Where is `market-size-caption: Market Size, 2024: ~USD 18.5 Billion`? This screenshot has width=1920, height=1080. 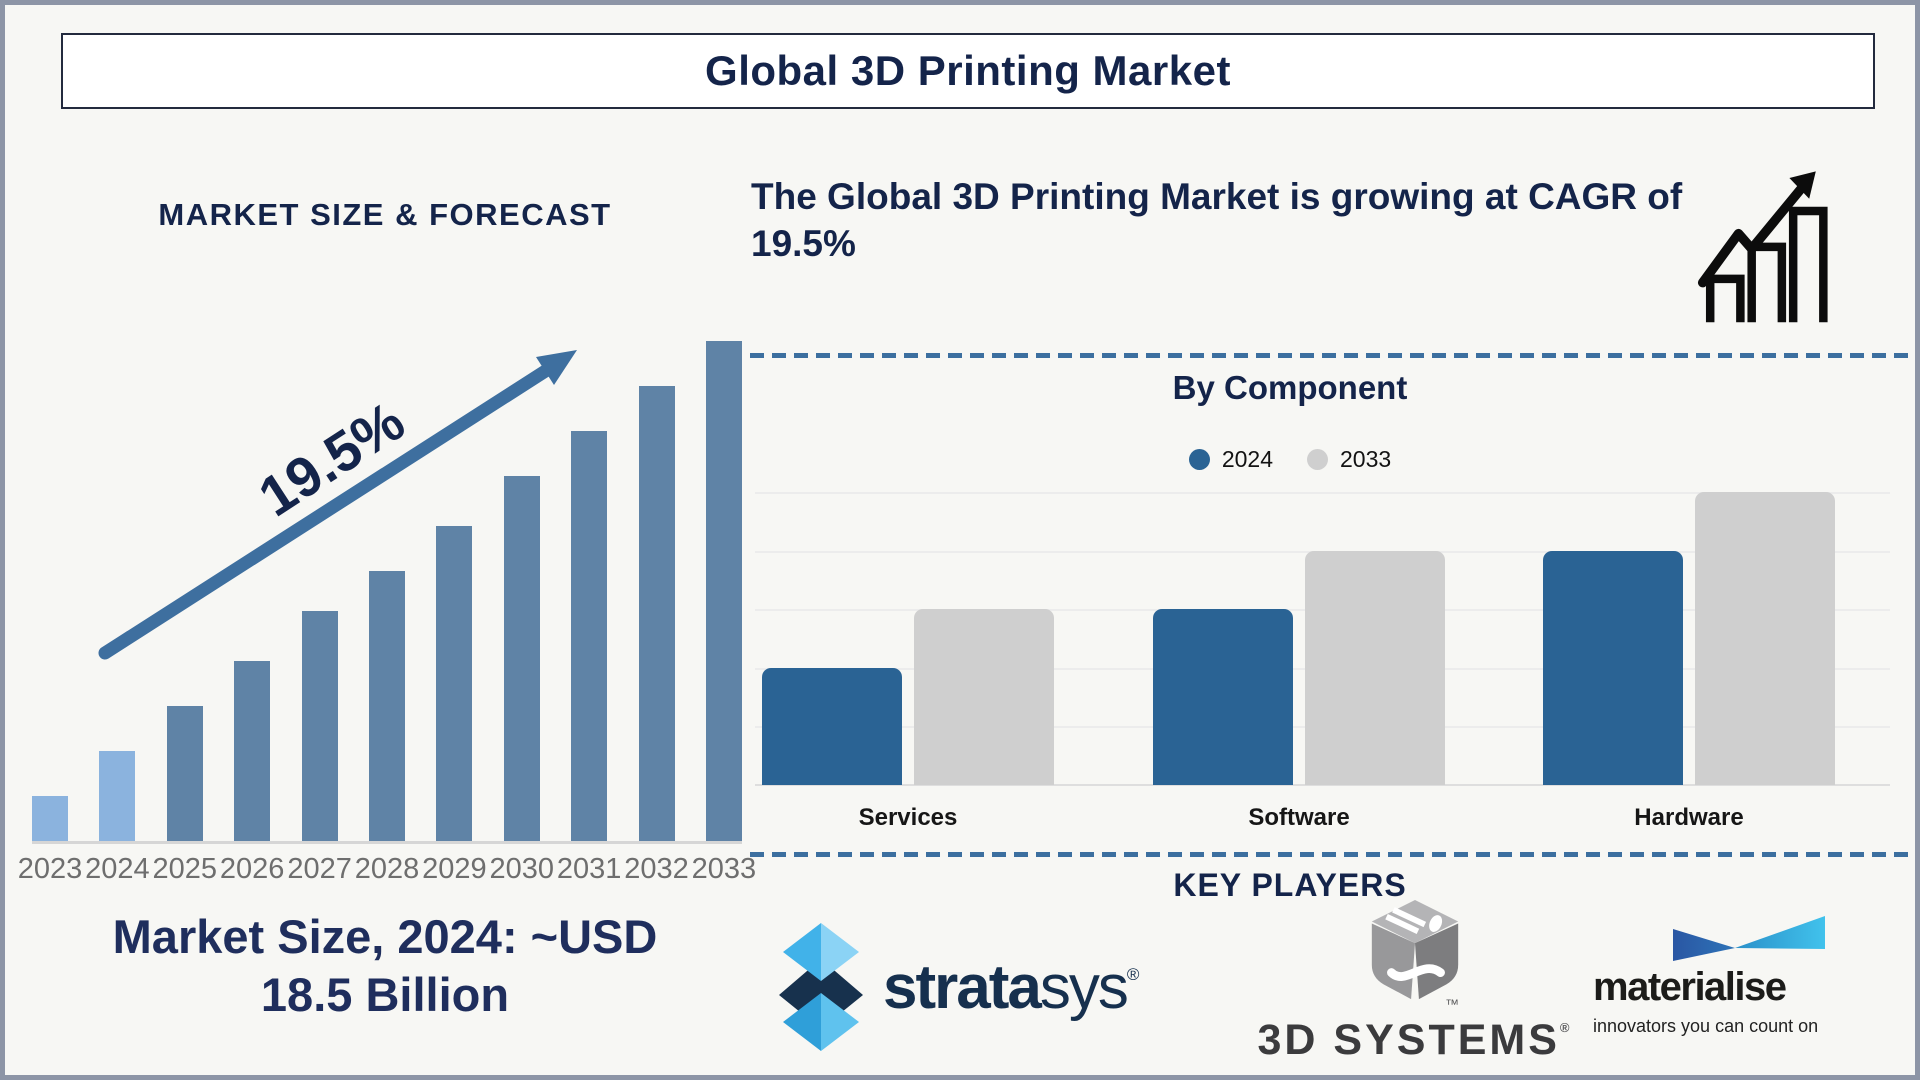
market-size-caption: Market Size, 2024: ~USD 18.5 Billion is located at coordinates (385, 966).